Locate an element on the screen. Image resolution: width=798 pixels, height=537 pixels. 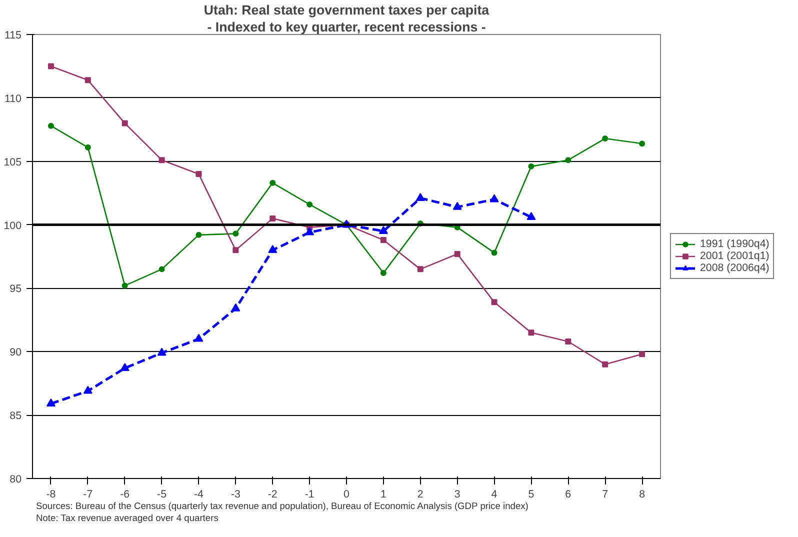
source-note: Sources: Bureau of the Census (quarterly tax revenue and population), Bureau of Economic Analysis (GDP price index) is located at coordinates (282, 506).